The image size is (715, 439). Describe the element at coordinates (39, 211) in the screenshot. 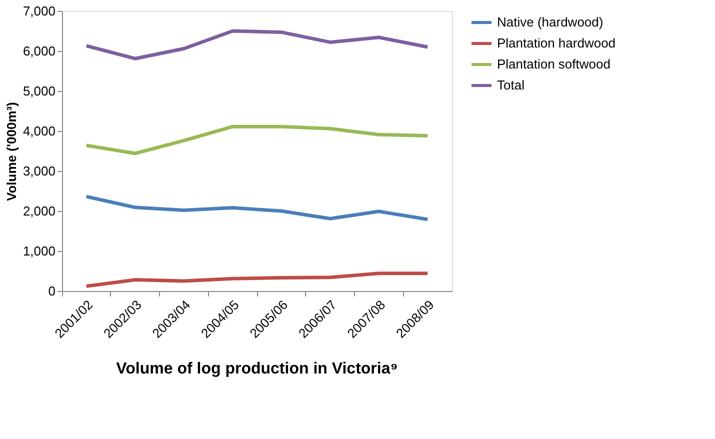

I see `y-tick-label: 2,000` at that location.